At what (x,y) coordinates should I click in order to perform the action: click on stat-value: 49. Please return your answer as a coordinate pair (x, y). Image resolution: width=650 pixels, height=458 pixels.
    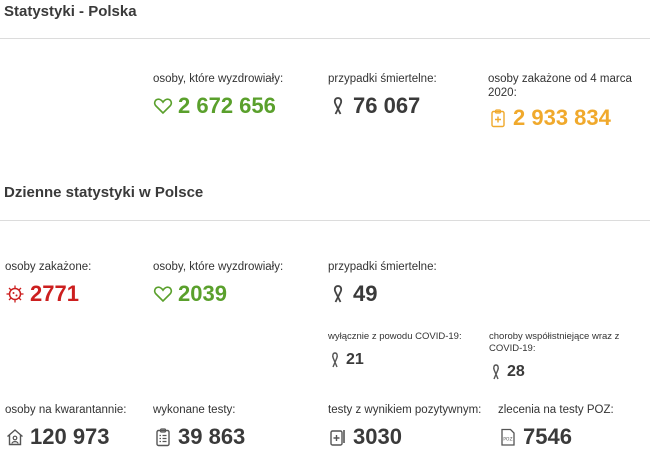
    Looking at the image, I should click on (365, 293).